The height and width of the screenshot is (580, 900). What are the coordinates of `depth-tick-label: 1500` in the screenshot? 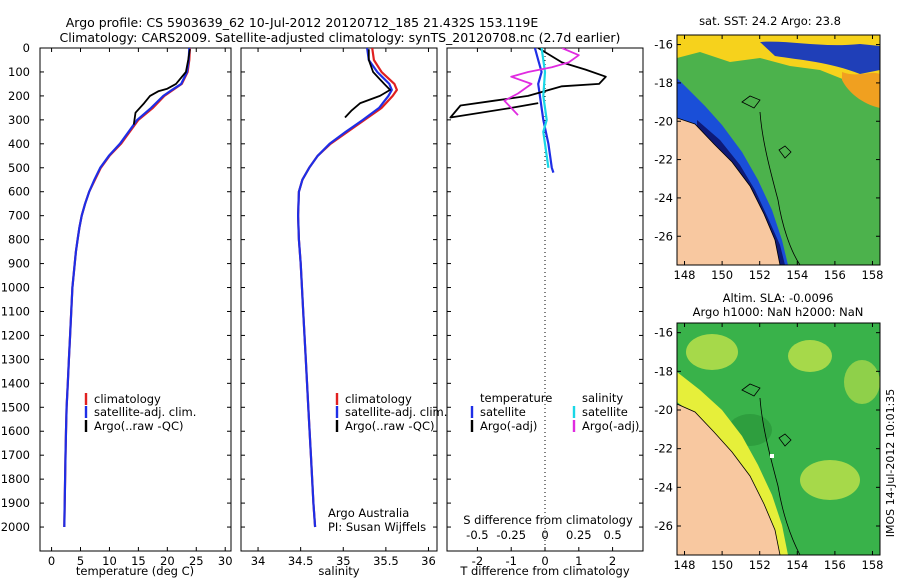 It's located at (15, 407).